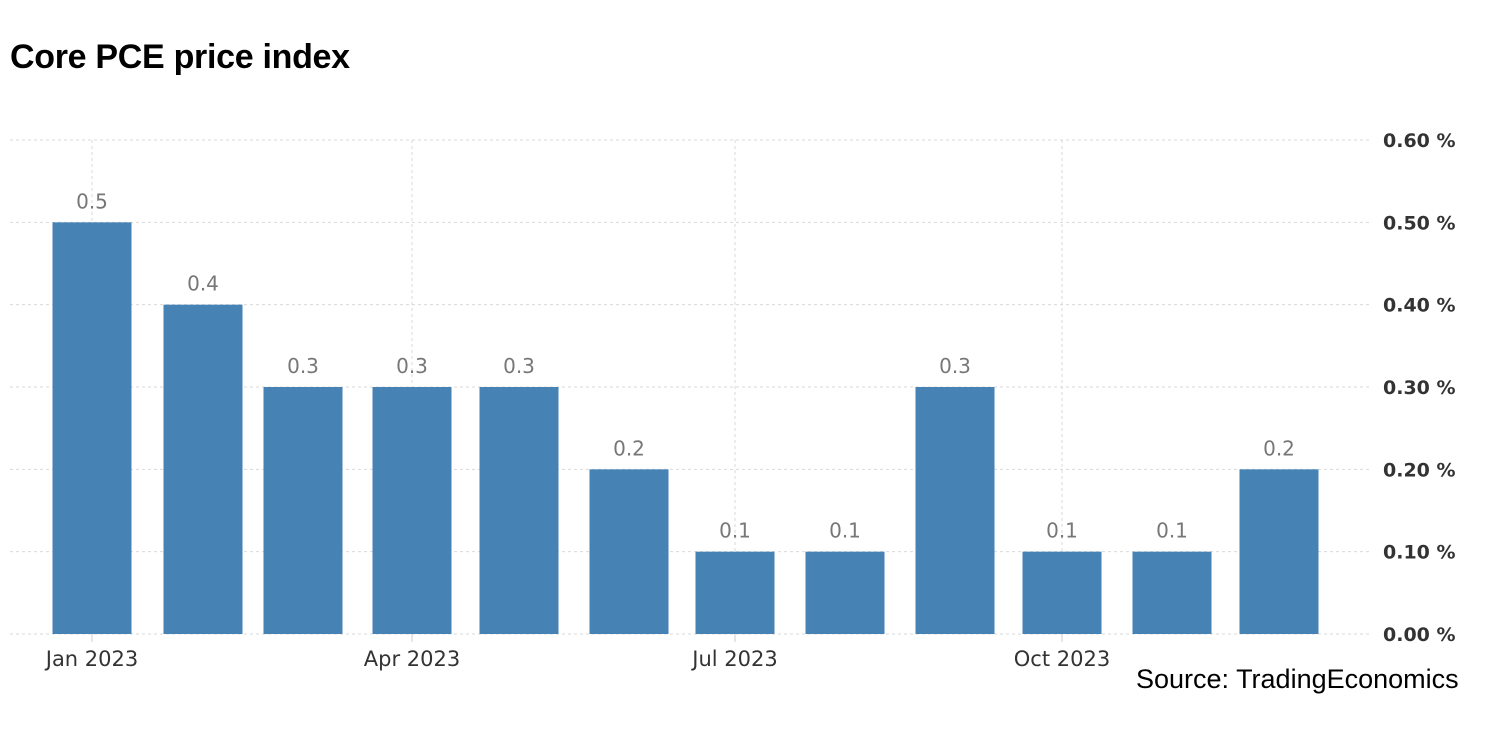 Image resolution: width=1494 pixels, height=733 pixels. Describe the element at coordinates (412, 659) in the screenshot. I see `x-tick-label: Apr 2023` at that location.